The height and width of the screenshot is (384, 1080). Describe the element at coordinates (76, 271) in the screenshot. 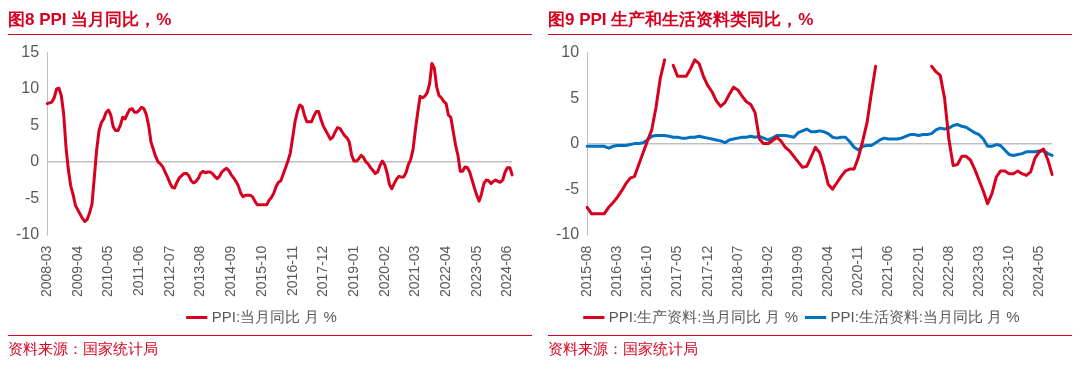

I see `x-tick-label: 2009-04` at that location.